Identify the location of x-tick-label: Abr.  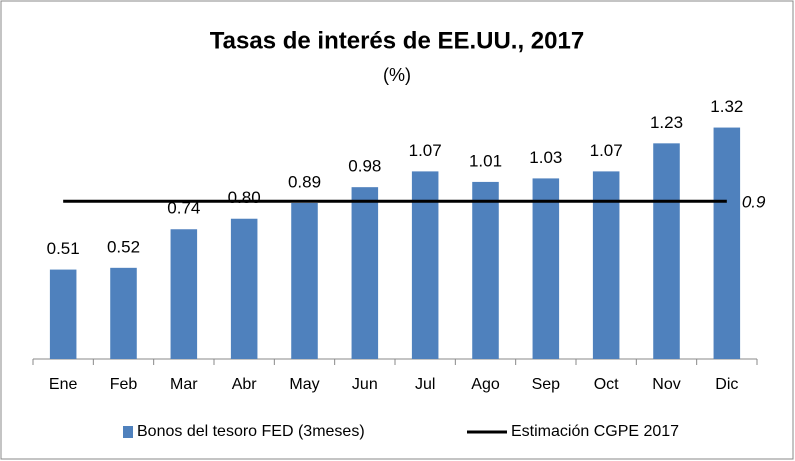
(245, 384).